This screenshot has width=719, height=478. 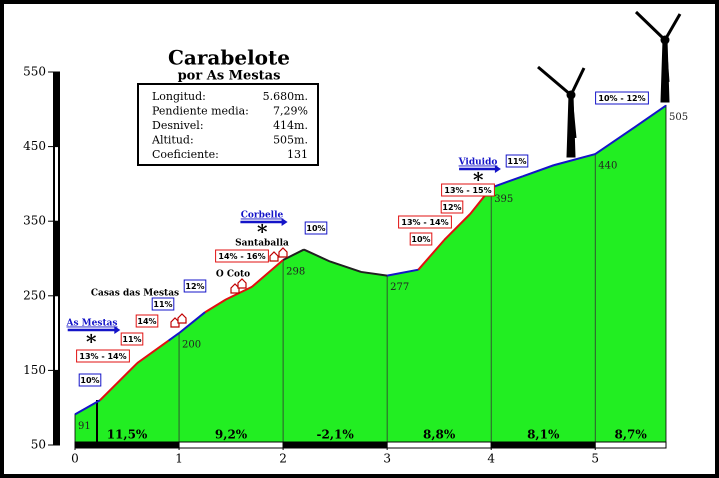 What do you see at coordinates (297, 154) in the screenshot?
I see `info-value: 131` at bounding box center [297, 154].